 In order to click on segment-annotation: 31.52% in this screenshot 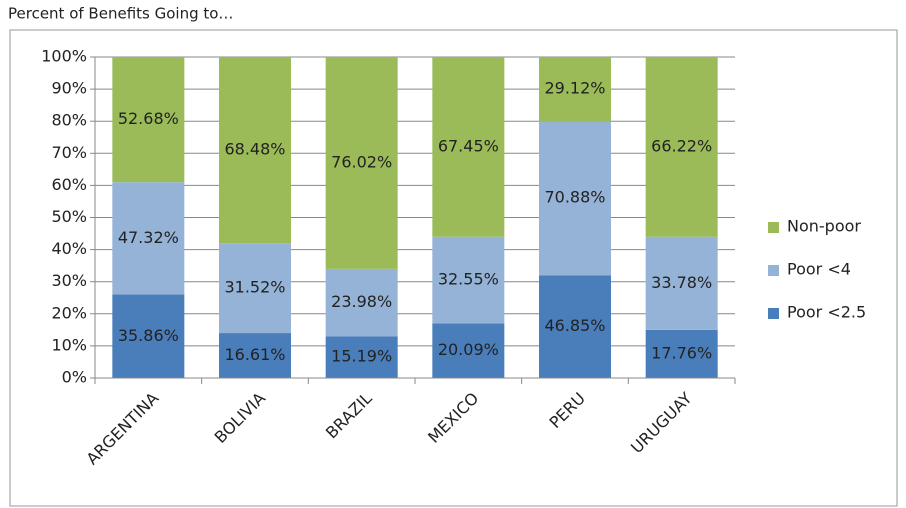, I will do `click(254, 287)`.